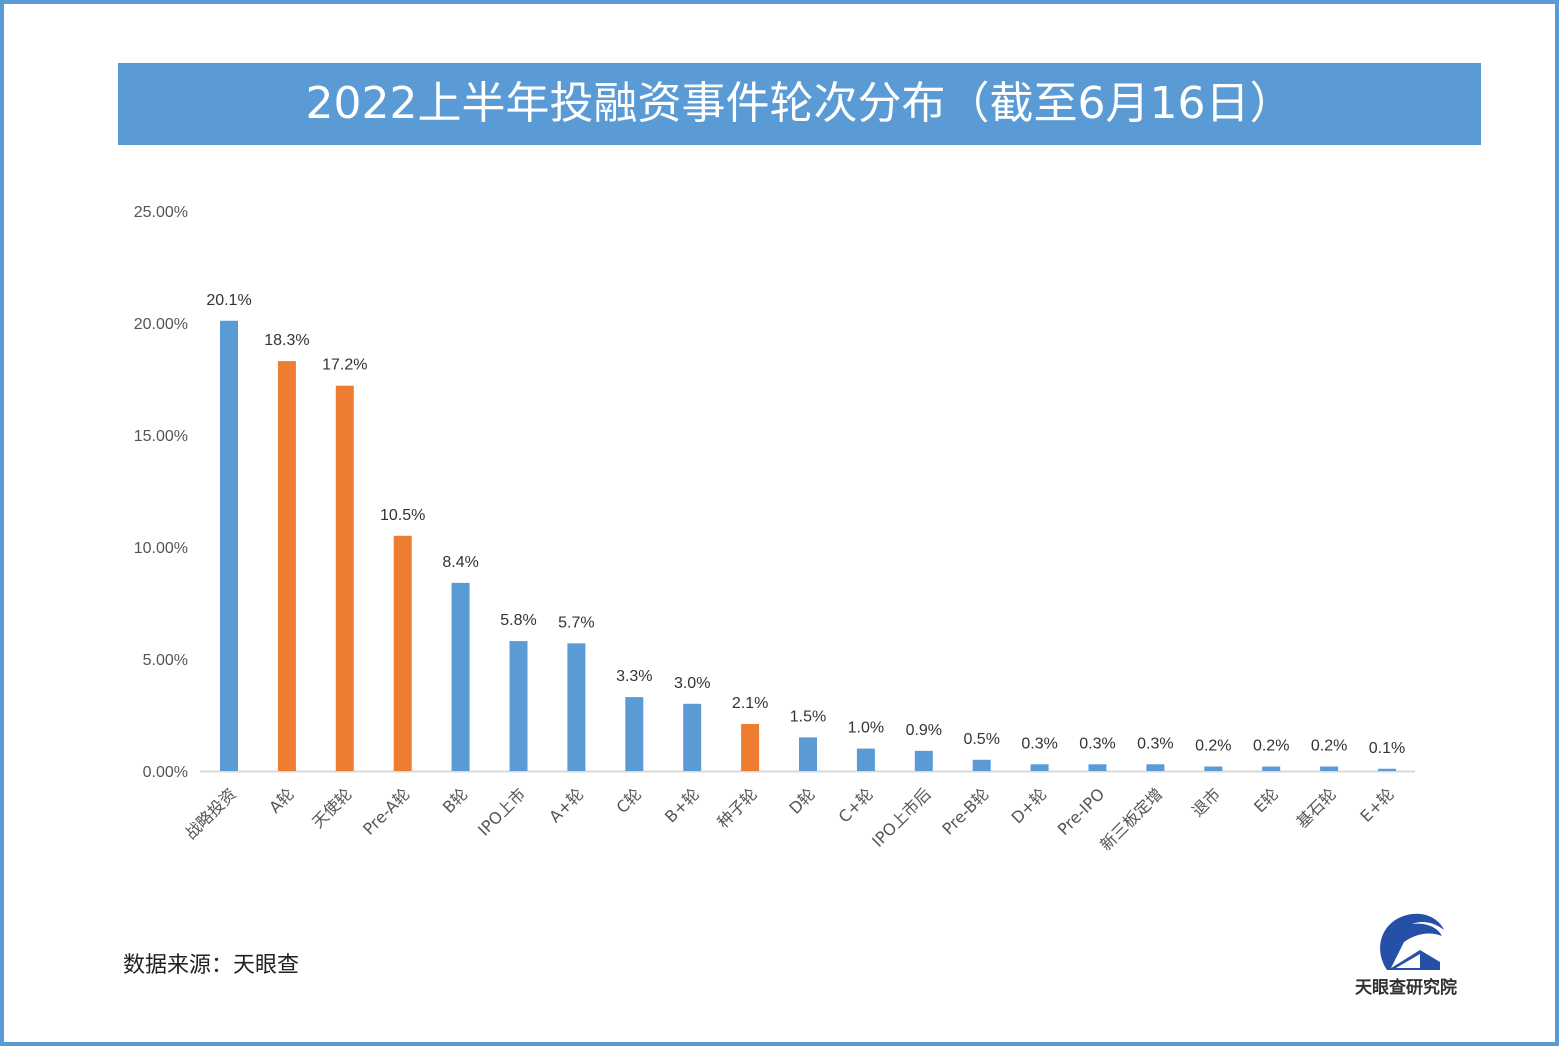  I want to click on data-label: 8.4%, so click(460, 562).